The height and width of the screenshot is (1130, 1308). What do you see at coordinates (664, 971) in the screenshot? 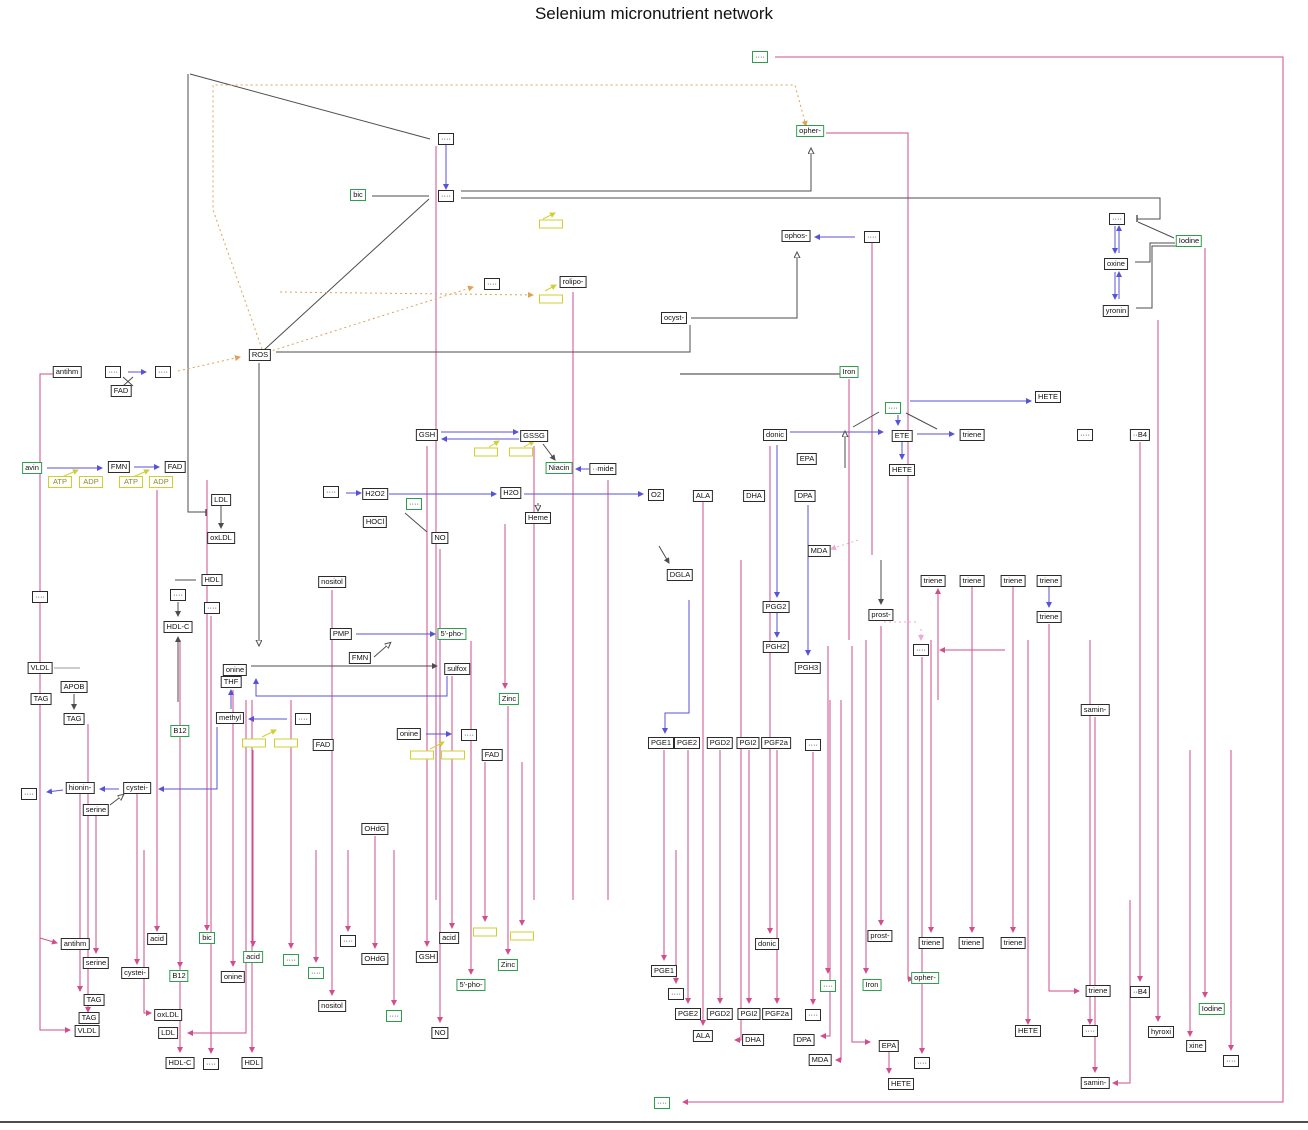
I see `node-pge1: PGE1` at bounding box center [664, 971].